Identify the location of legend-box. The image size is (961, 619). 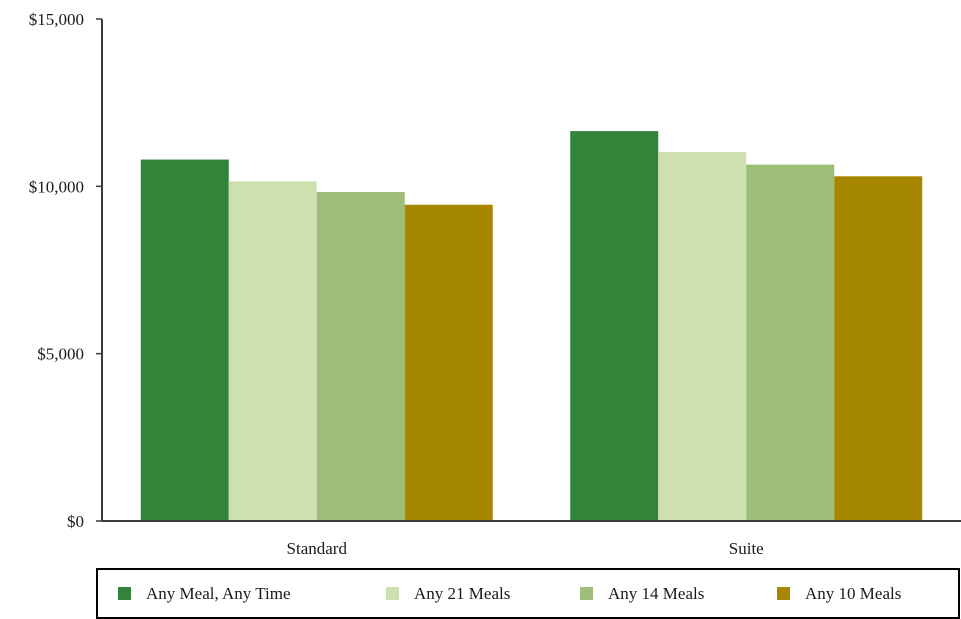
(528, 593).